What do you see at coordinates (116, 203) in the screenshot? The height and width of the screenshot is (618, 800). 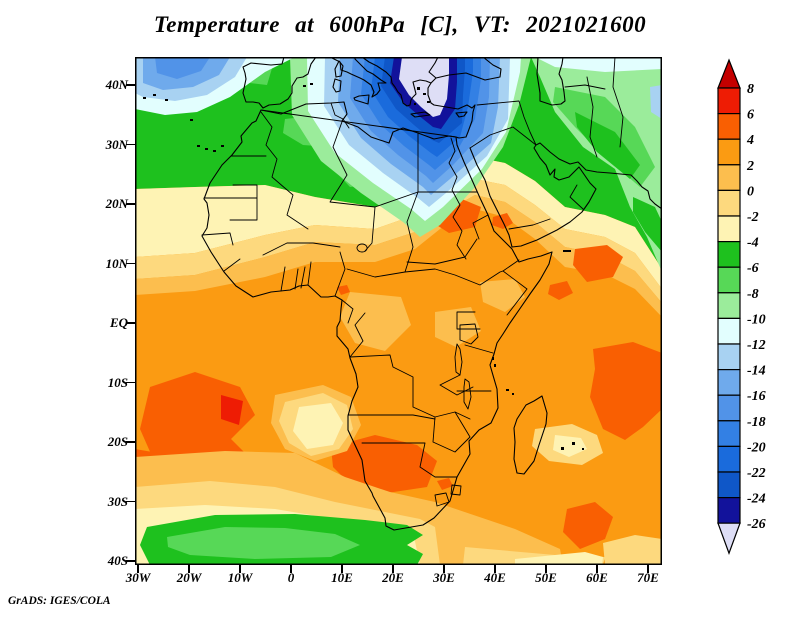 I see `y-axis-label: 20N` at bounding box center [116, 203].